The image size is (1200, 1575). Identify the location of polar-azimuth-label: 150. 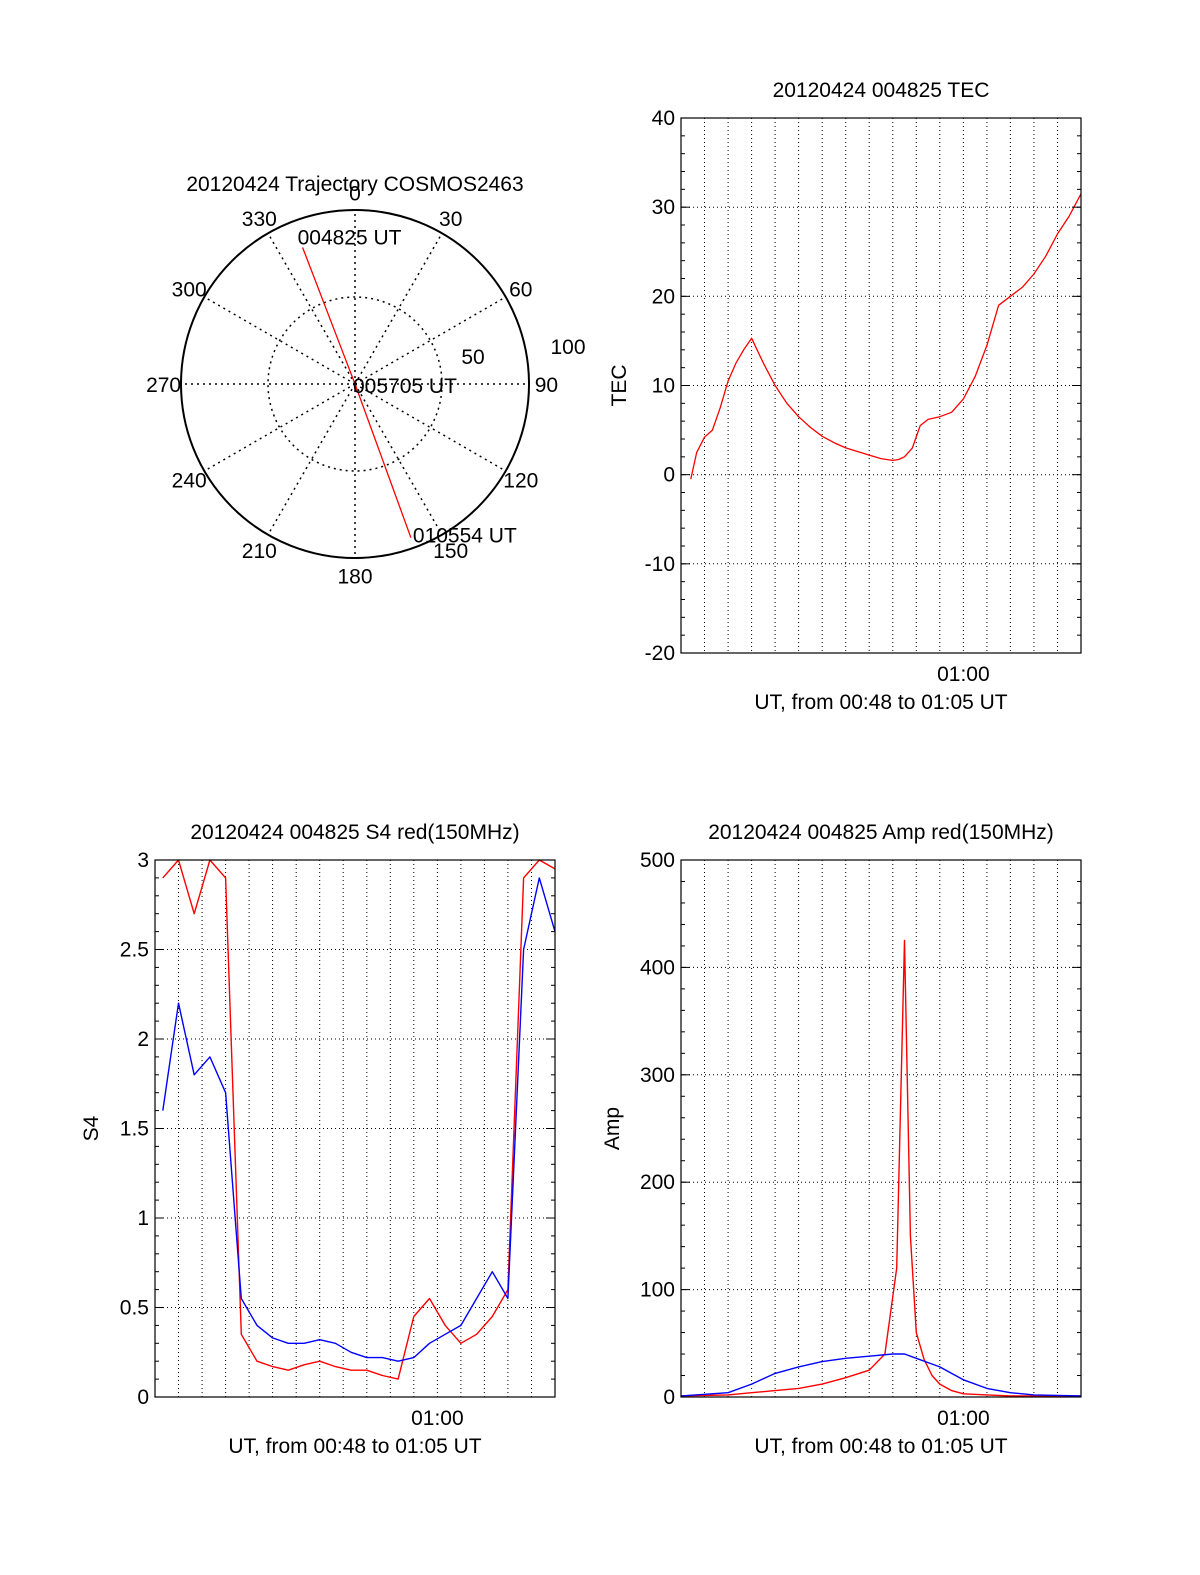
(450, 551).